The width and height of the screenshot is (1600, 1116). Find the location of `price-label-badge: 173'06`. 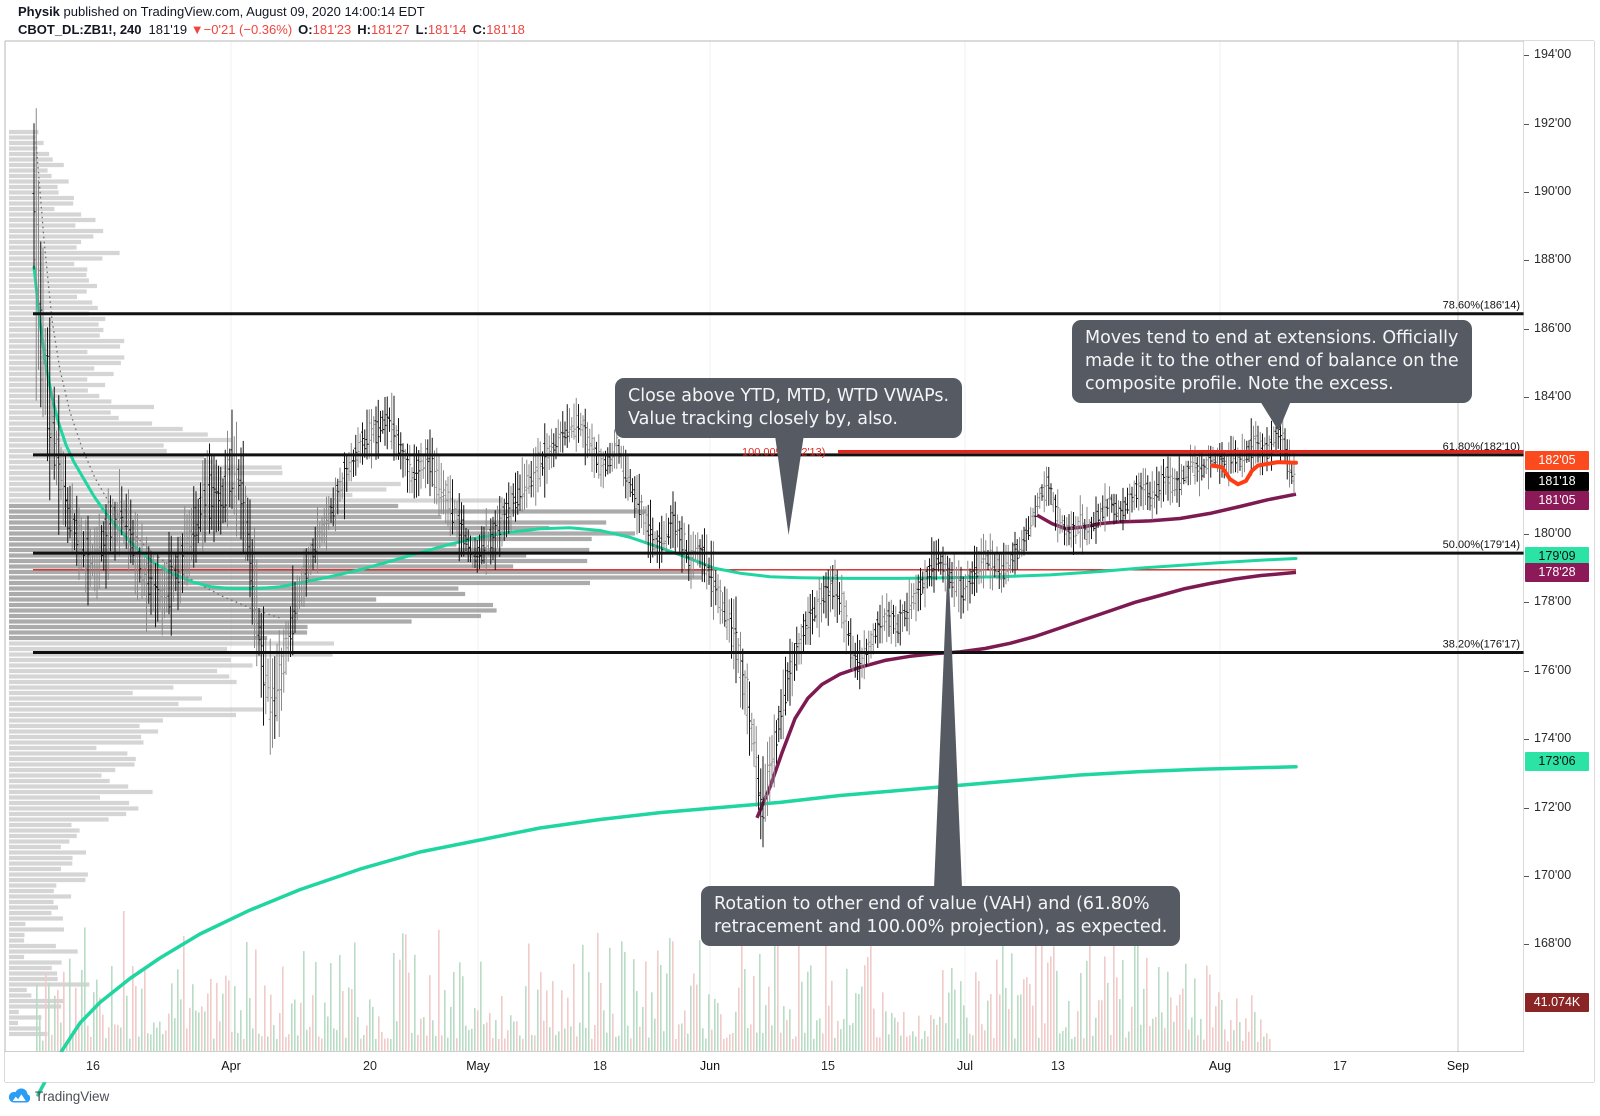

price-label-badge: 173'06 is located at coordinates (1557, 761).